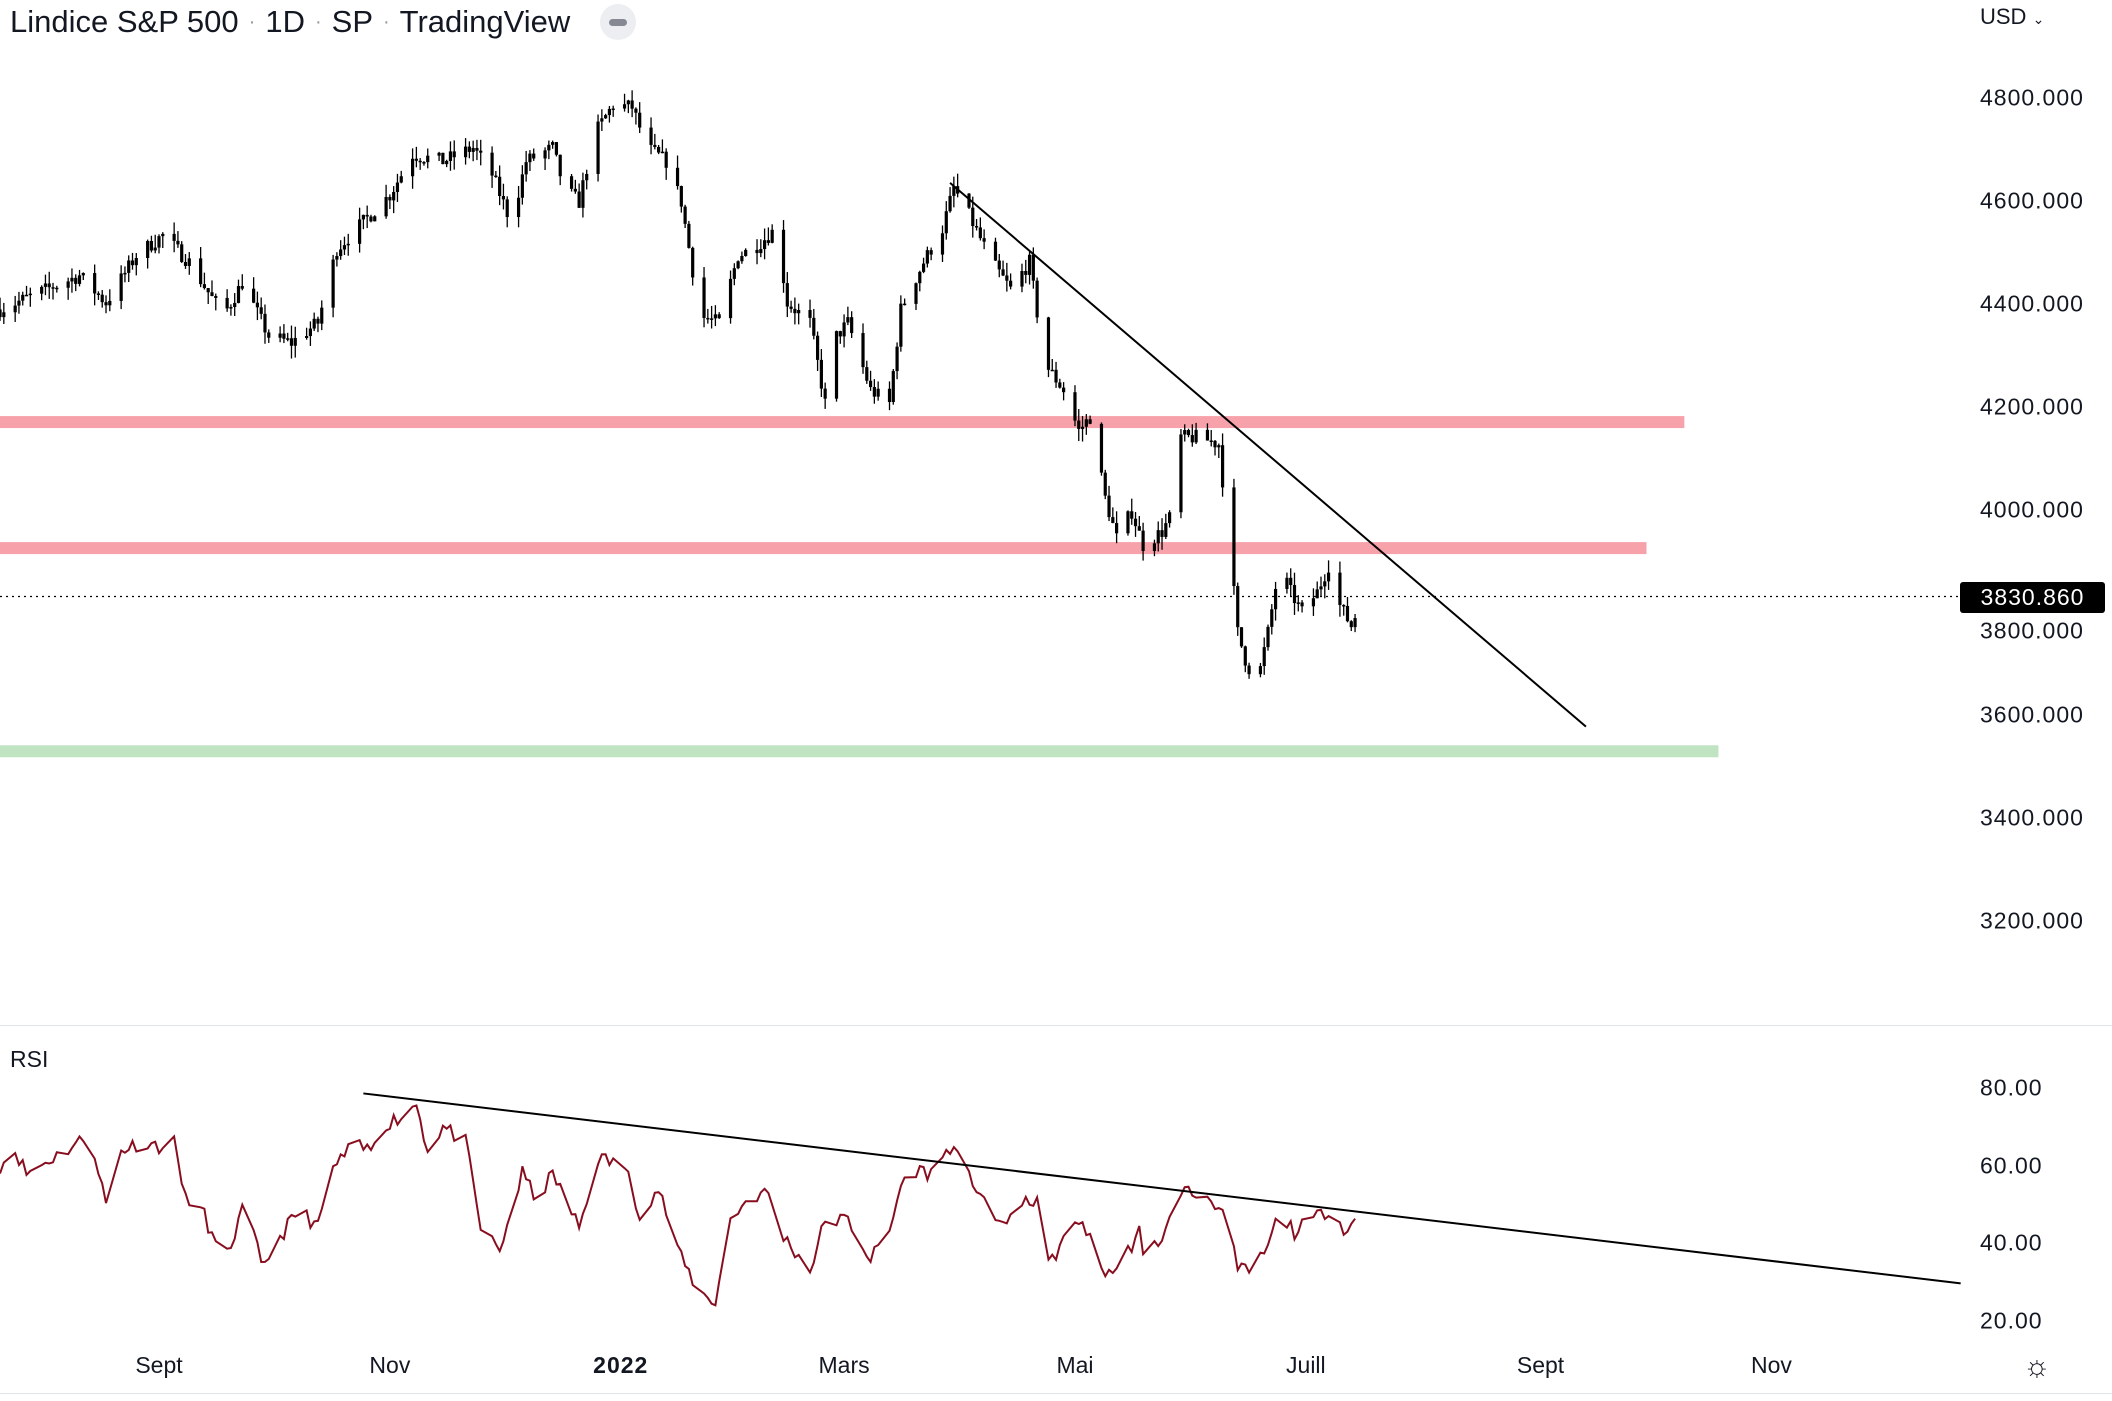 This screenshot has height=1401, width=2112. I want to click on interval: 1D, so click(285, 21).